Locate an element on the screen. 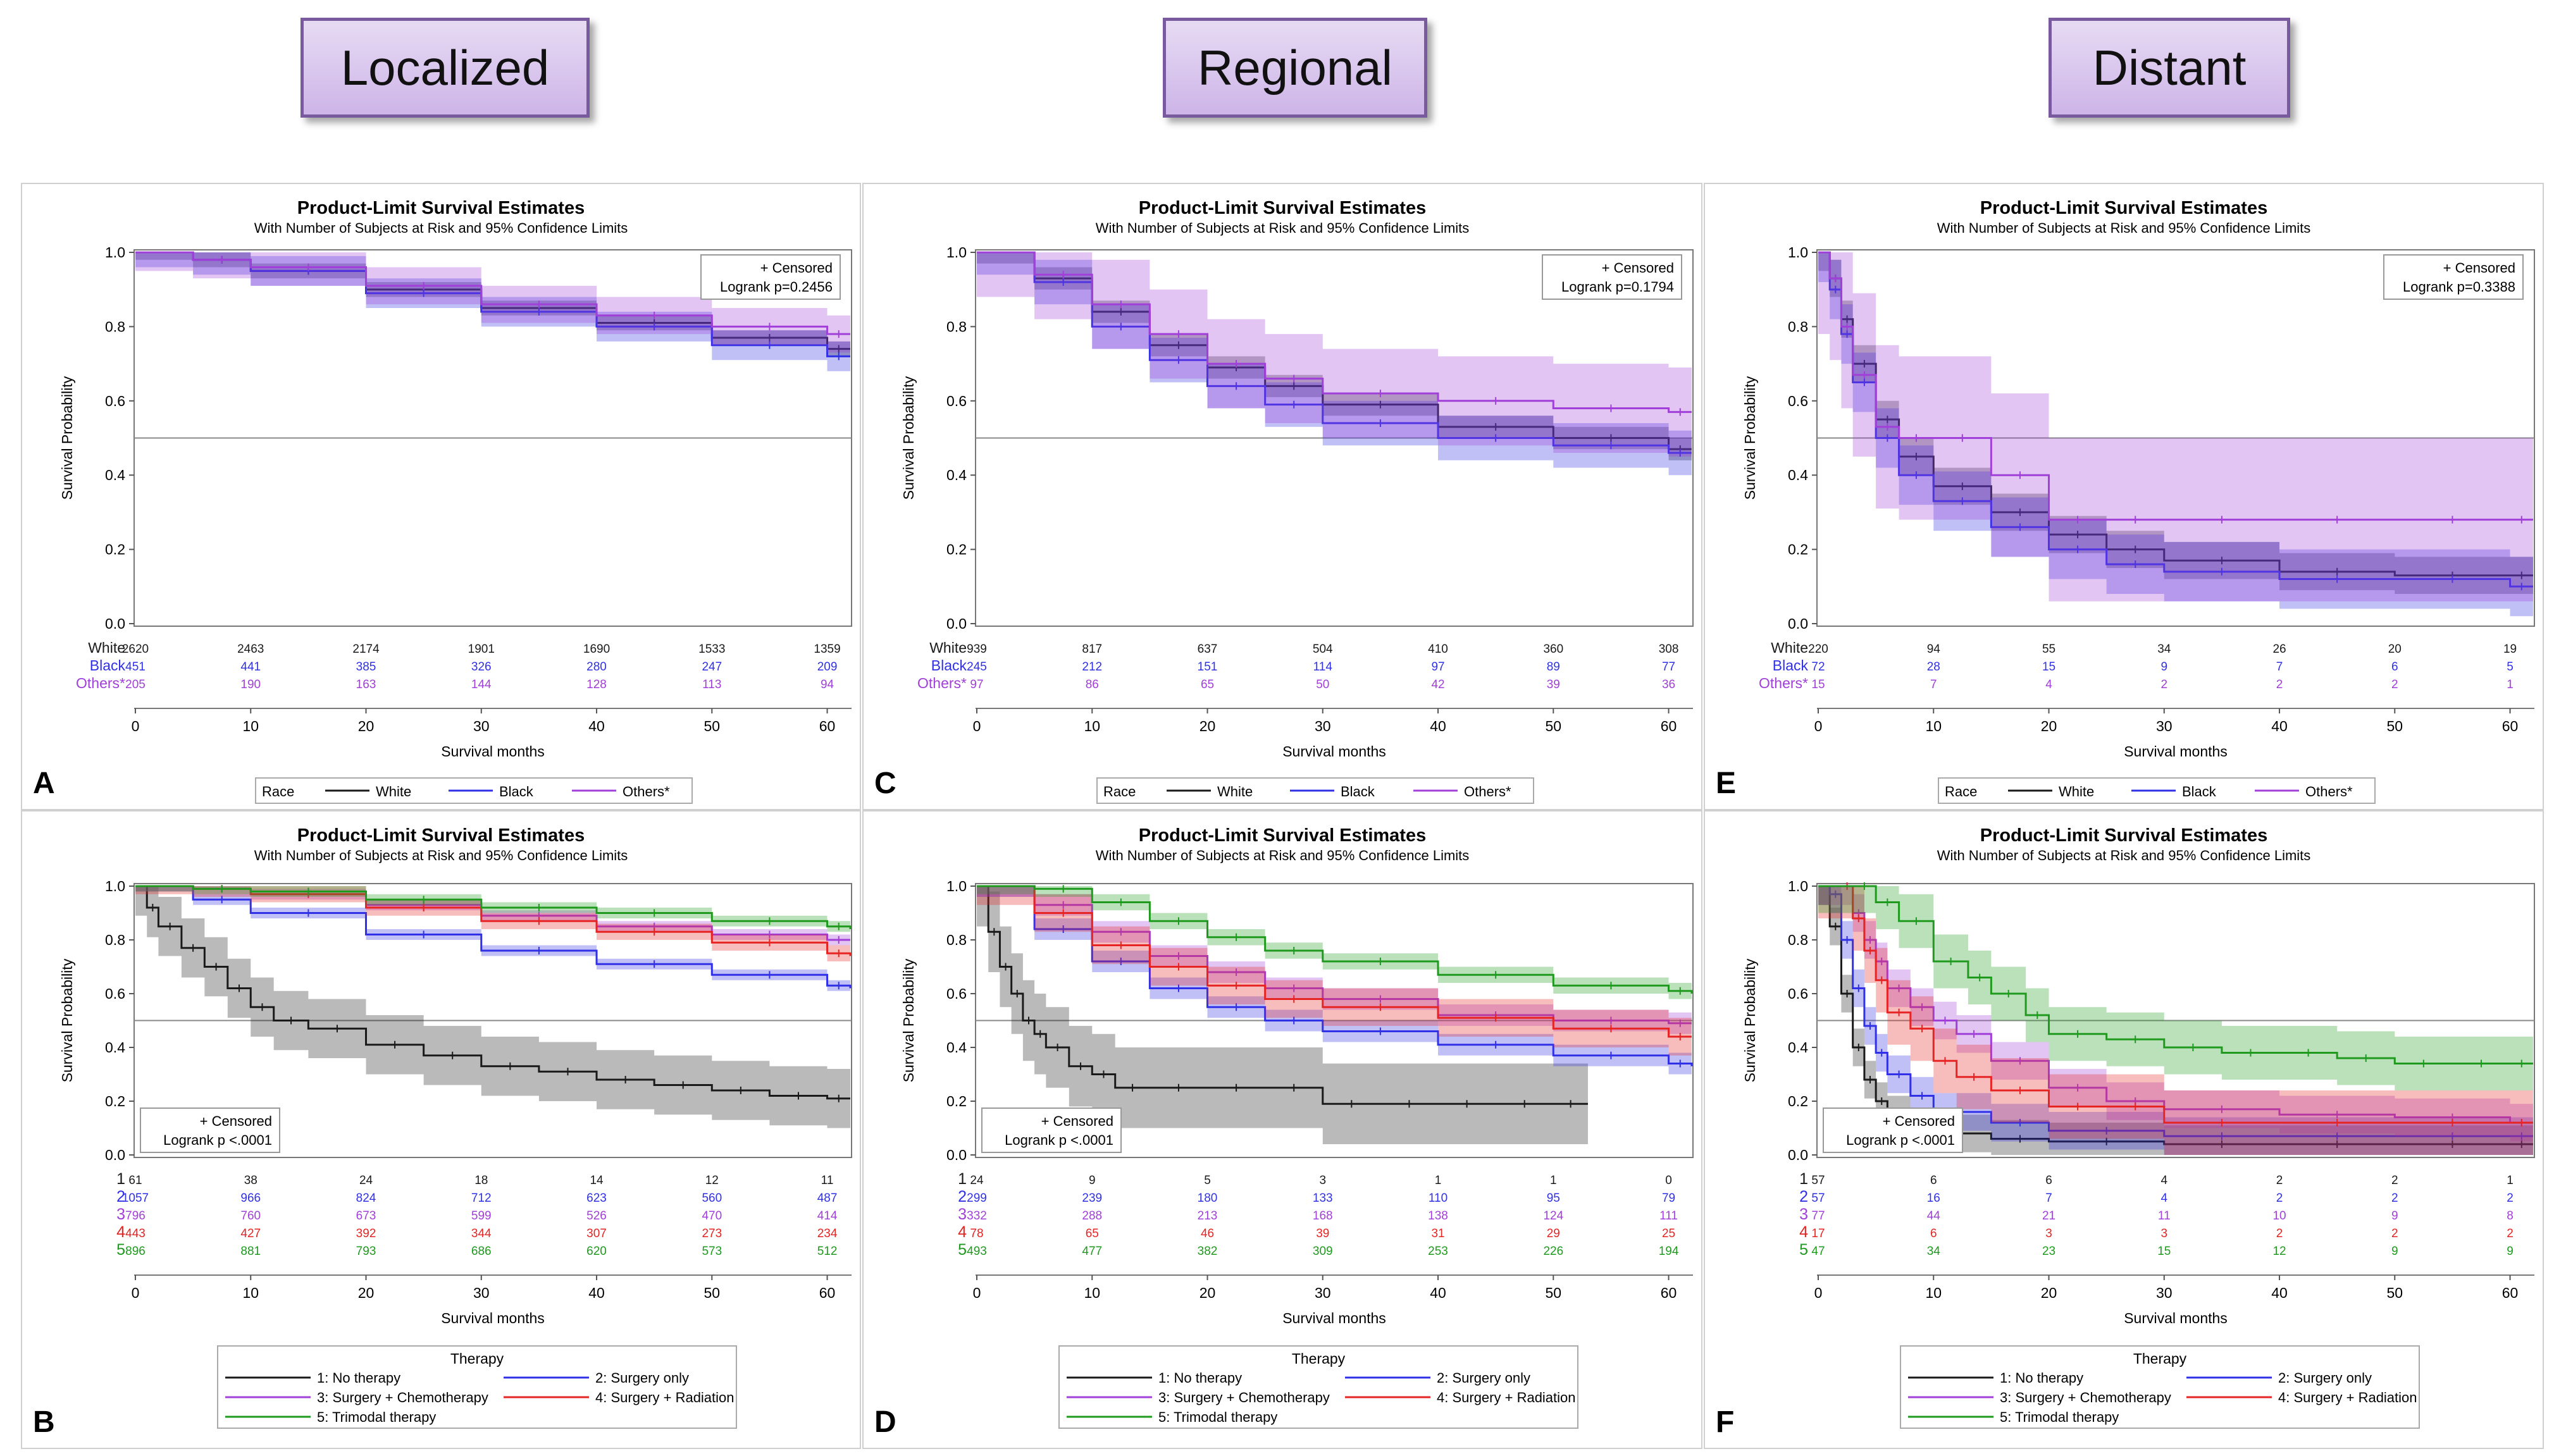 This screenshot has height=1456, width=2554. risk-value: 712 is located at coordinates (481, 1198).